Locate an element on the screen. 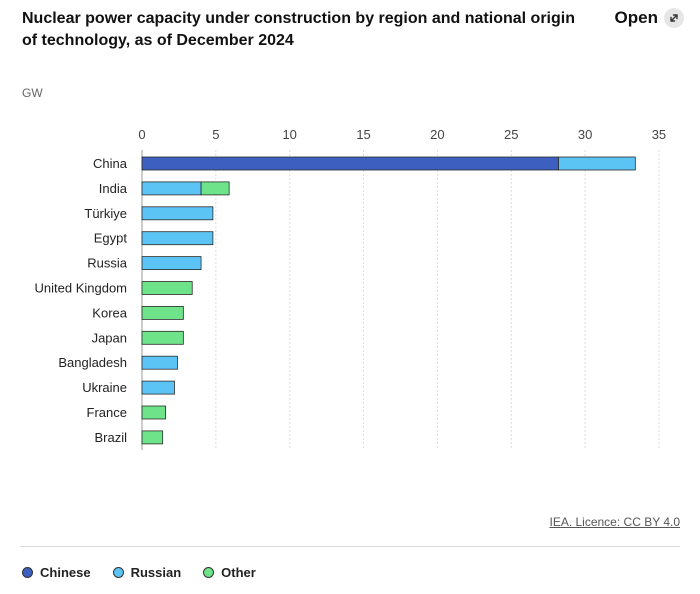 The width and height of the screenshot is (700, 594). source-link: IEA. Licence: CC BY 4.0 is located at coordinates (614, 522).